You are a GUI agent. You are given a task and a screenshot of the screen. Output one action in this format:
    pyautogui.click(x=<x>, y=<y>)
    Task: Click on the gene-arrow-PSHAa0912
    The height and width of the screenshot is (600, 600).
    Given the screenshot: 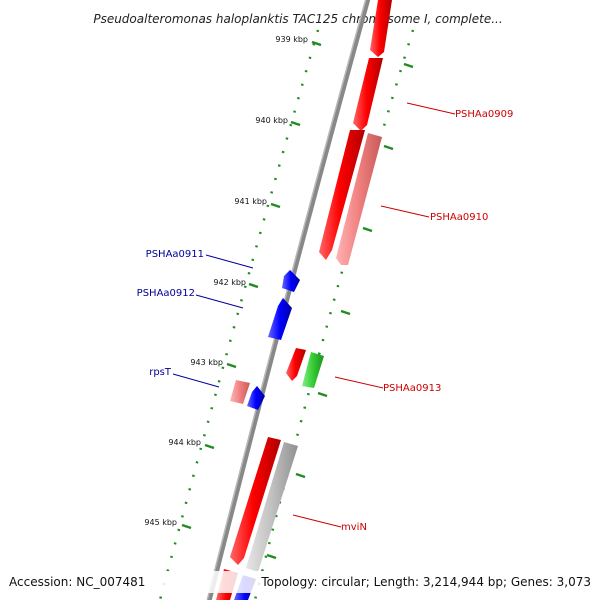 What is the action you would take?
    pyautogui.click(x=280, y=319)
    